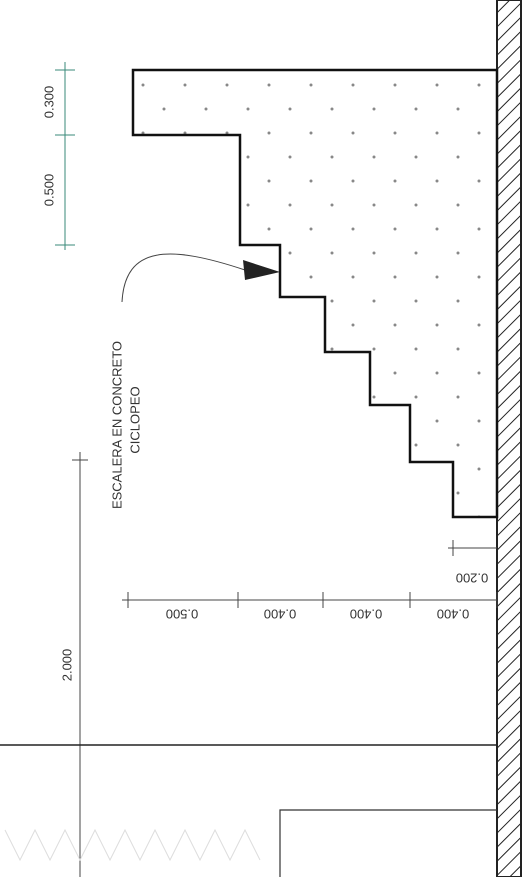  I want to click on dimension-label: 0.300, so click(48, 102).